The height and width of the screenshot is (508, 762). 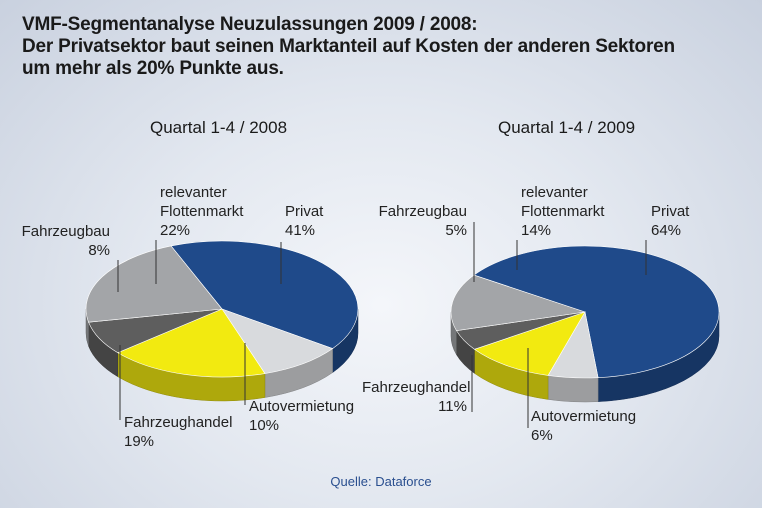 I want to click on label-2008-autovermietung: Autovermietung 10%, so click(x=302, y=416).